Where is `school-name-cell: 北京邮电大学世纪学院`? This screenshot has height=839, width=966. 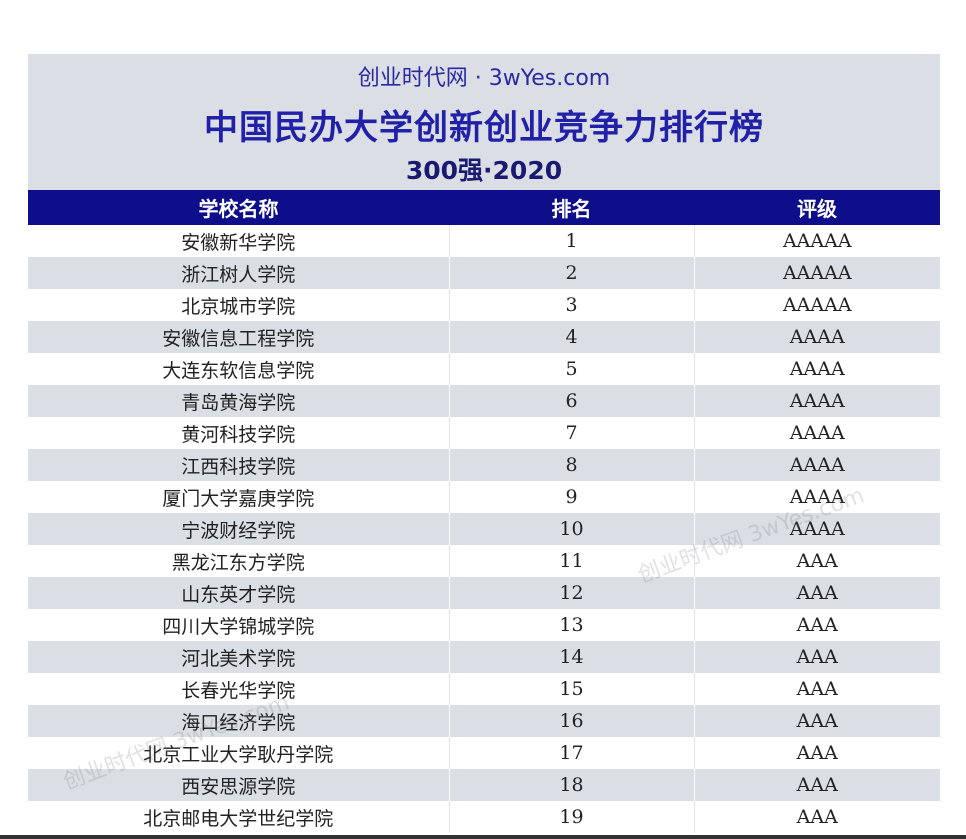 school-name-cell: 北京邮电大学世纪学院 is located at coordinates (238, 817).